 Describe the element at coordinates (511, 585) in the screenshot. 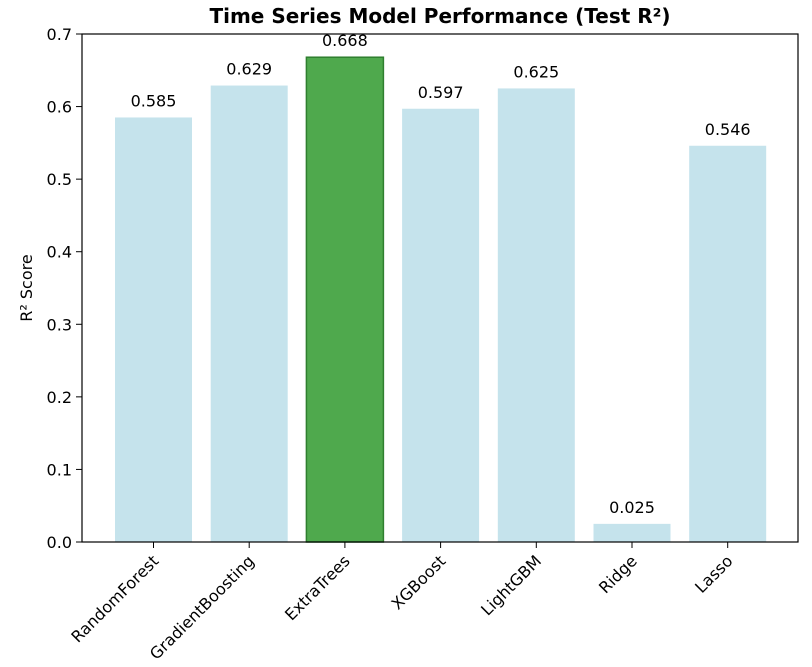

I see `x-tick-label: LightGBM` at that location.